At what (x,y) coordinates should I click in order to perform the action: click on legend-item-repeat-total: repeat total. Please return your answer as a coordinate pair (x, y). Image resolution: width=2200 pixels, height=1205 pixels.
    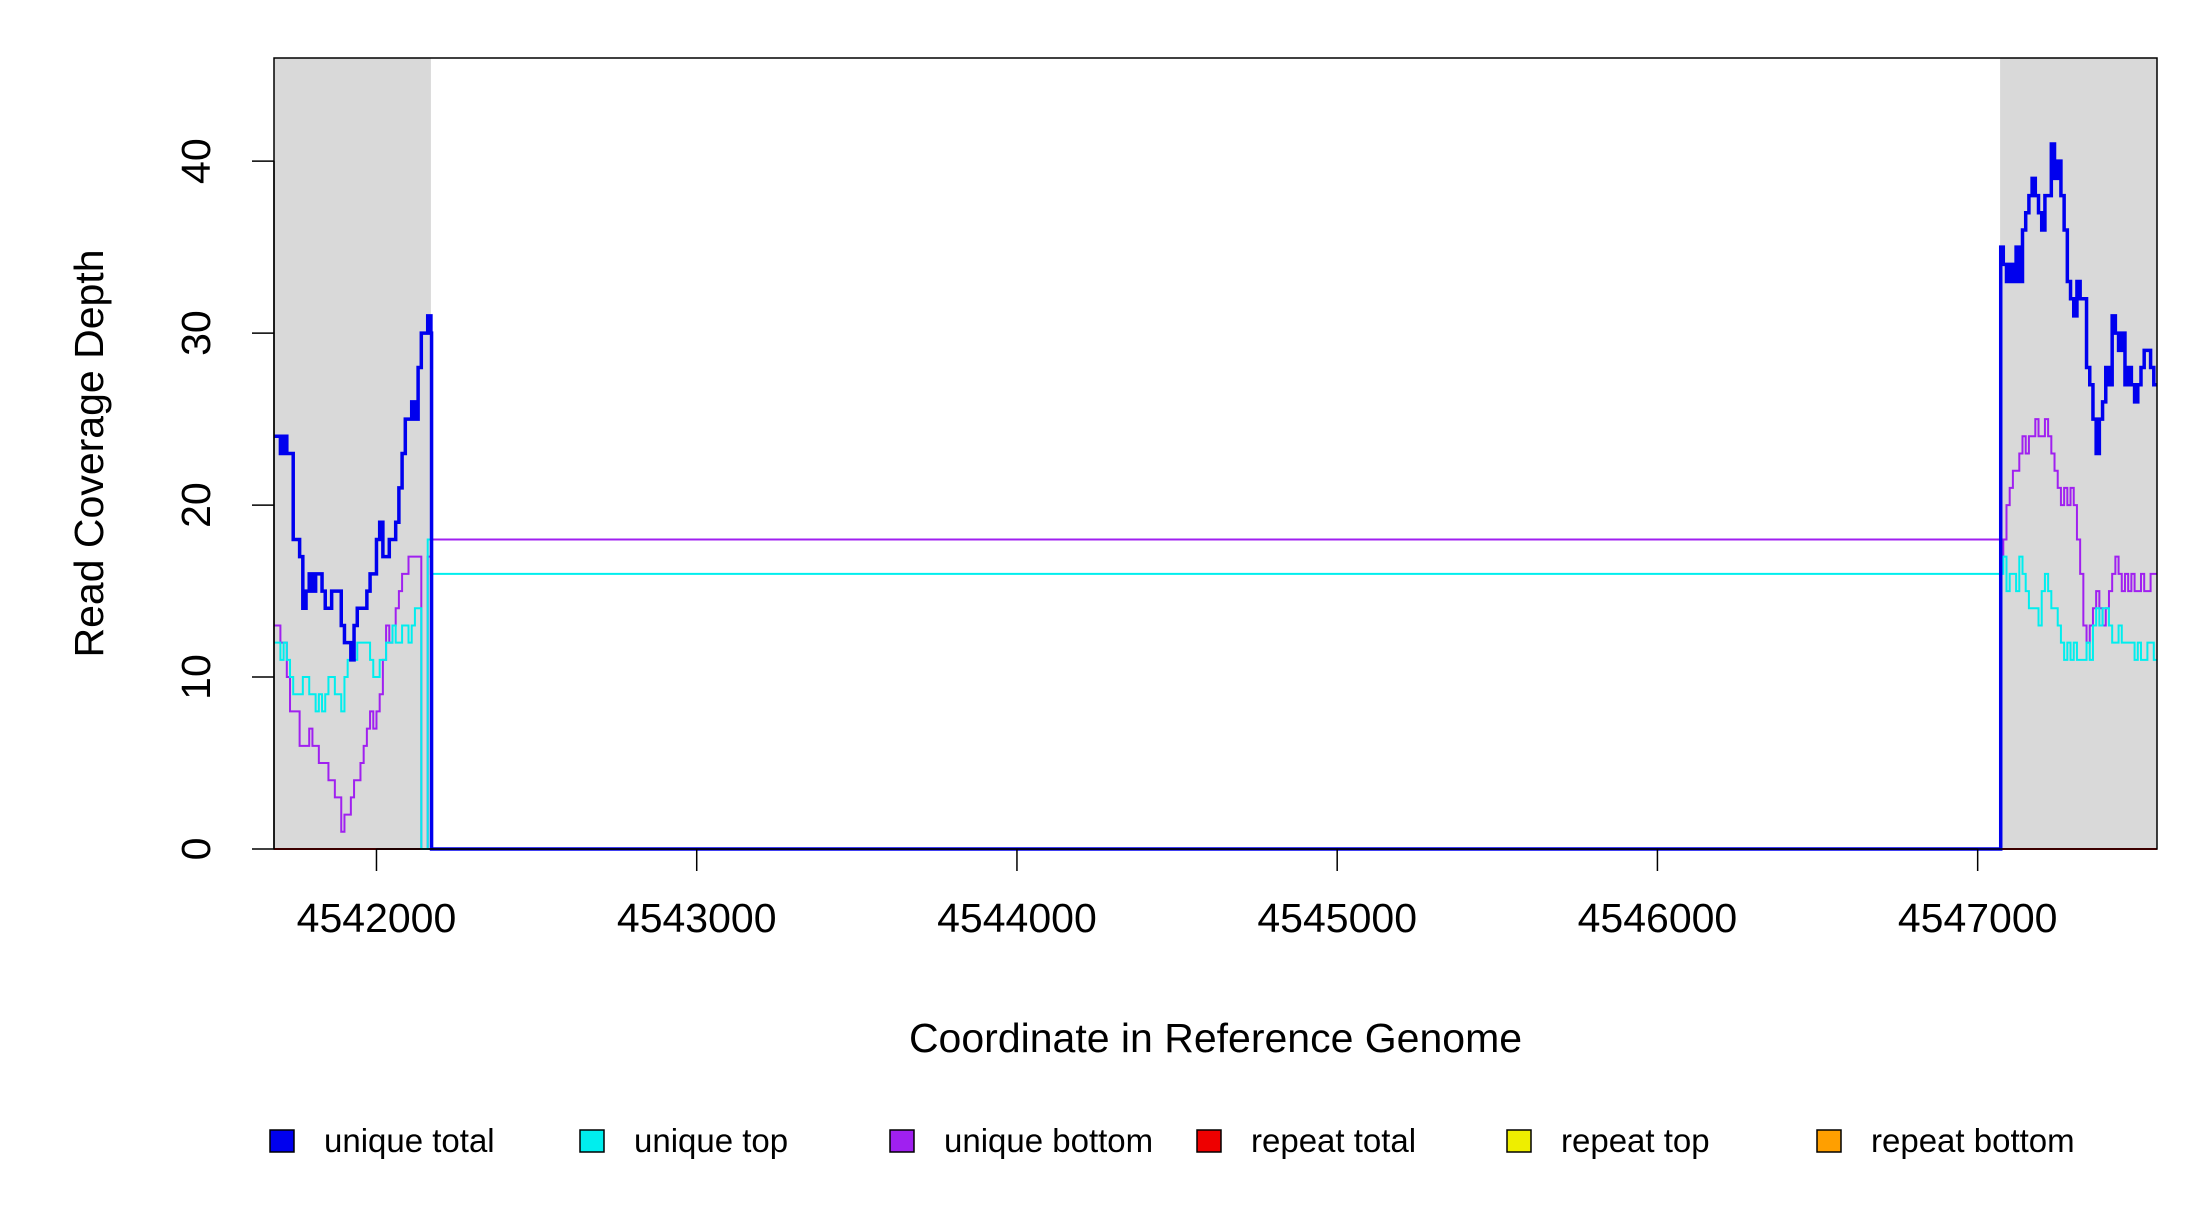
    Looking at the image, I should click on (1306, 1140).